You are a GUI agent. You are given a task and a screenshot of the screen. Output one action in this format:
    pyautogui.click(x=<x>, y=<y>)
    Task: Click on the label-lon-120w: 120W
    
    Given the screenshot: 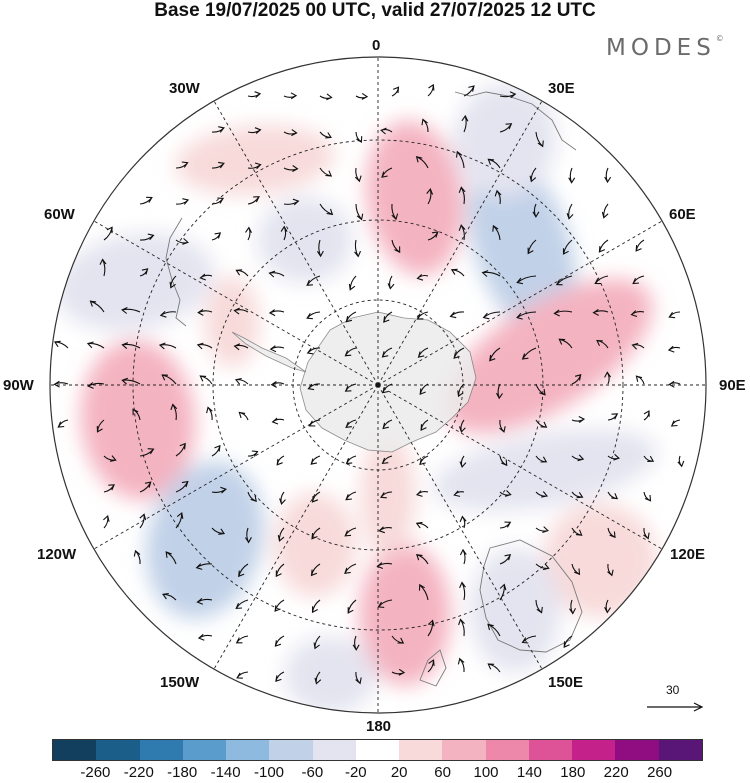 What is the action you would take?
    pyautogui.click(x=57, y=554)
    